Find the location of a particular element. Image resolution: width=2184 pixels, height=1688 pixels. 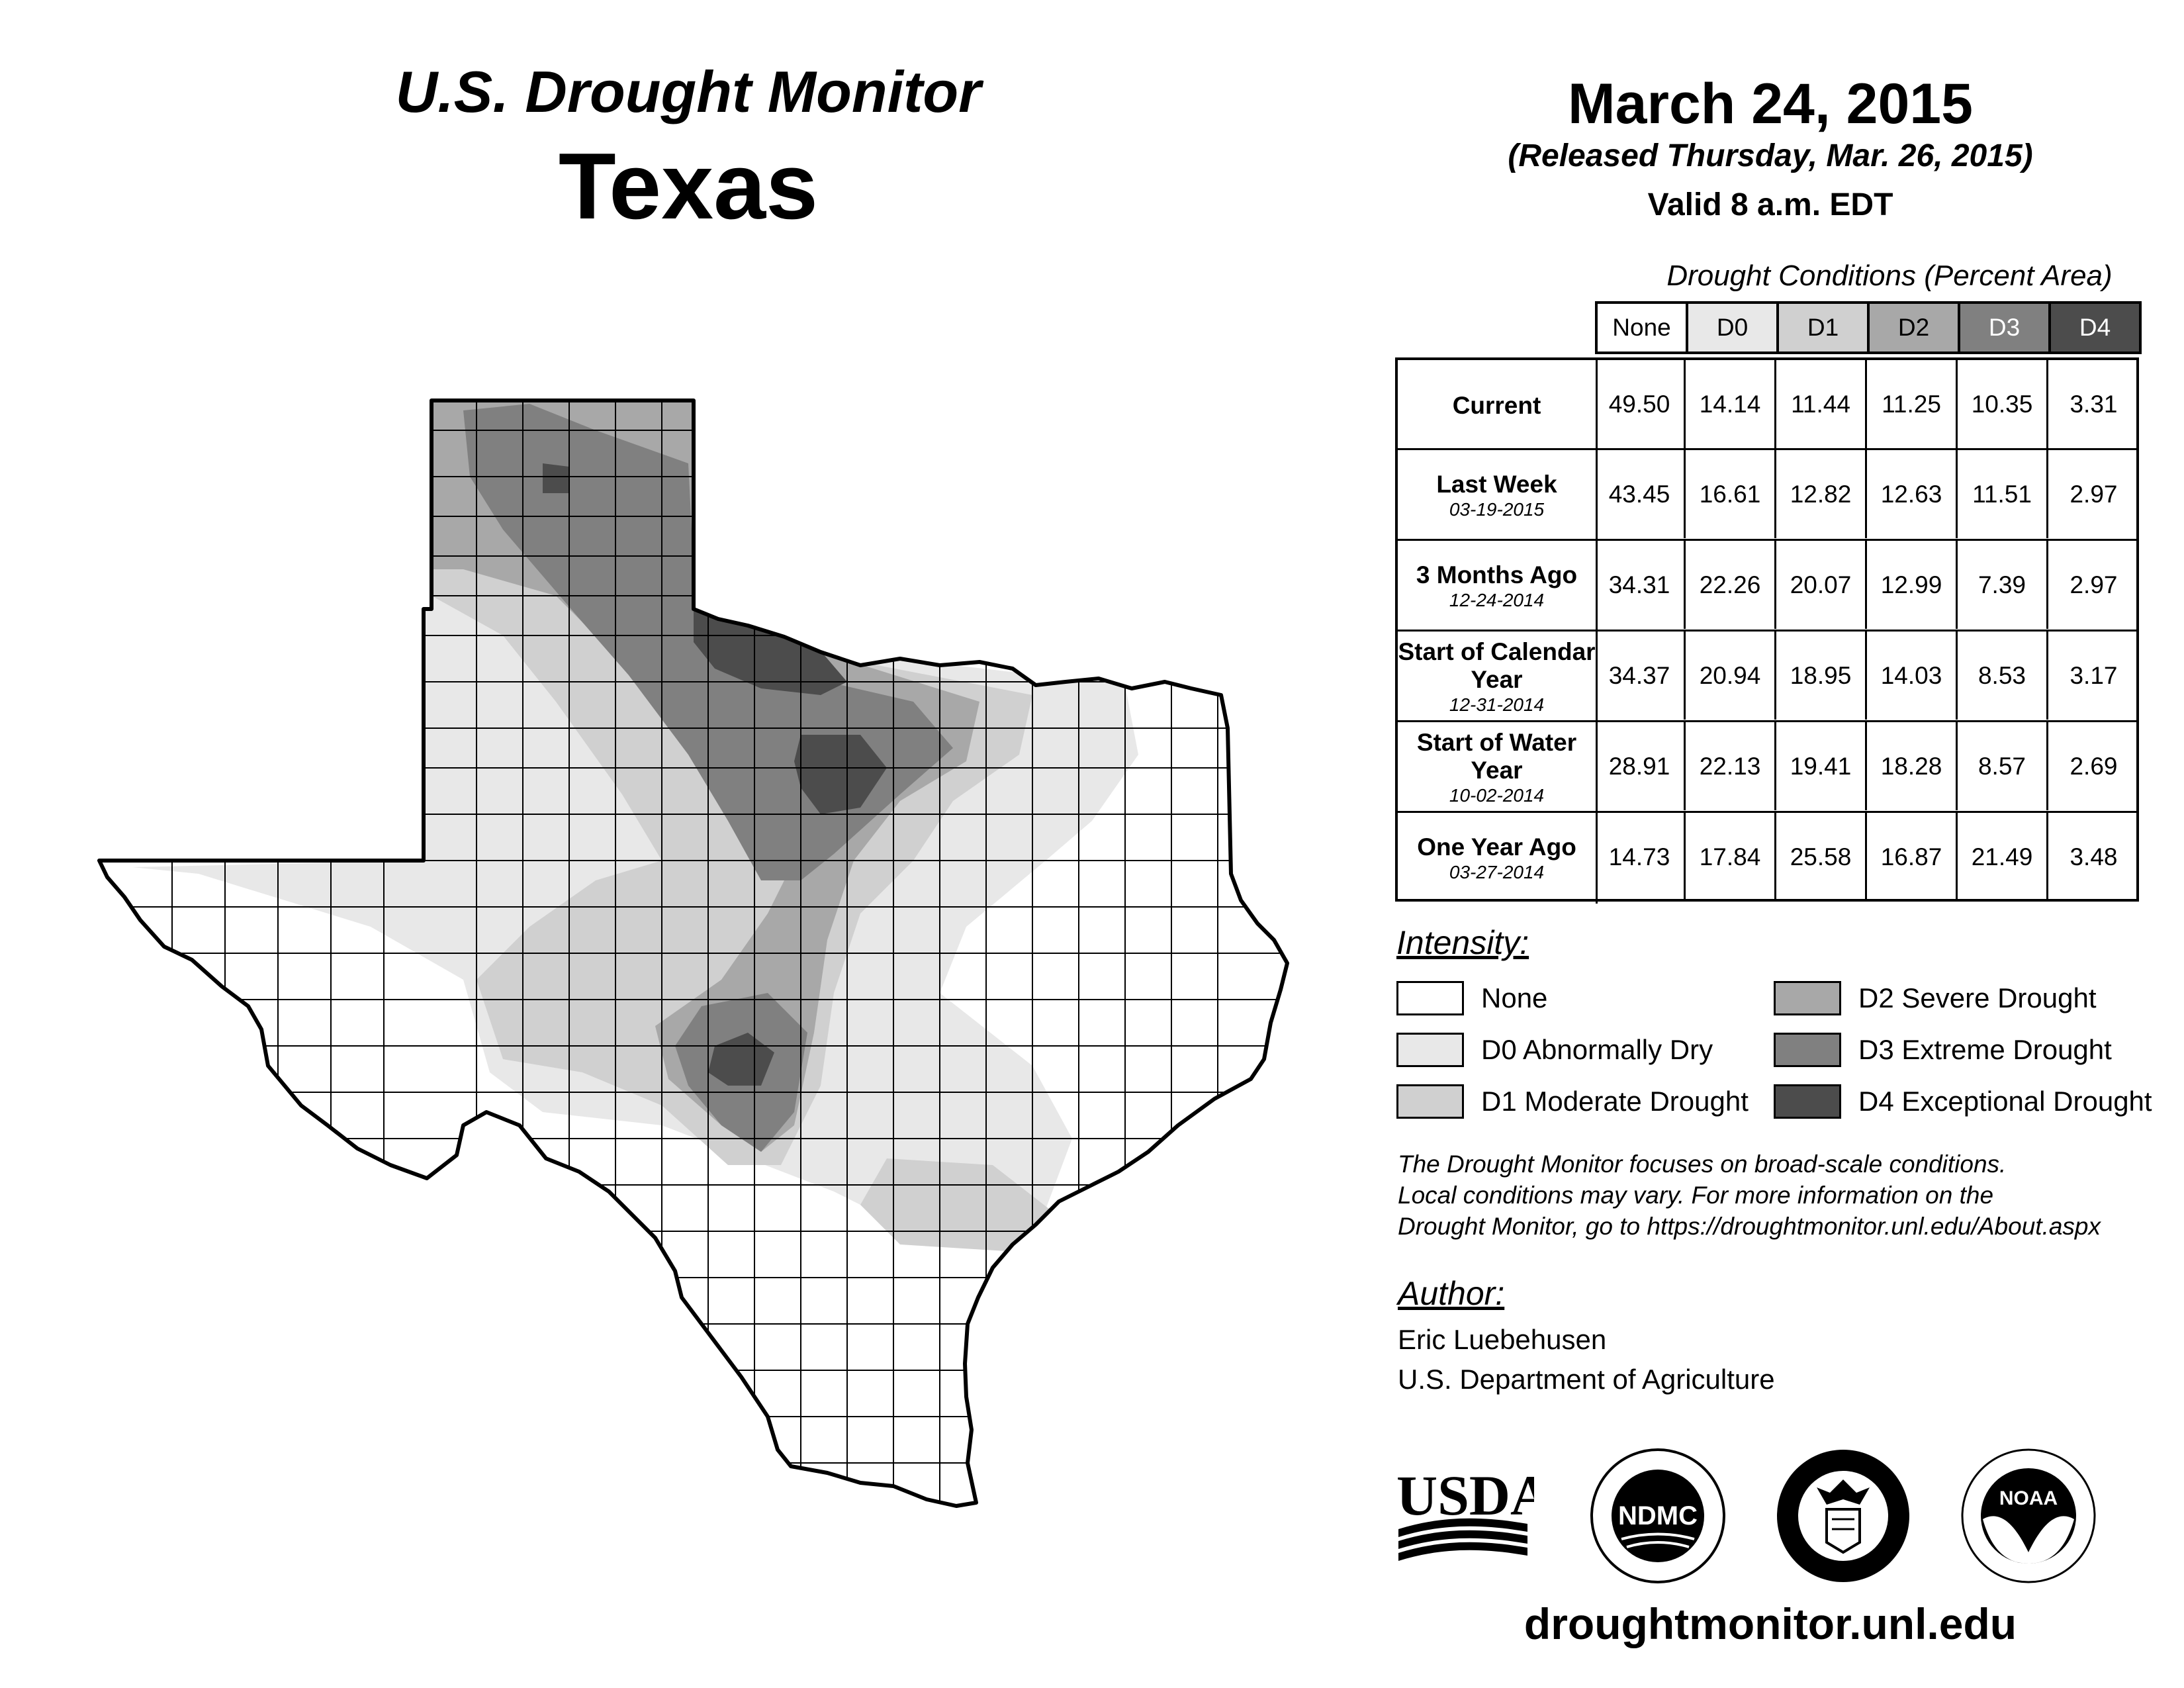

release-date: (Released Thursday, Mar. 26, 2015) is located at coordinates (1770, 155).